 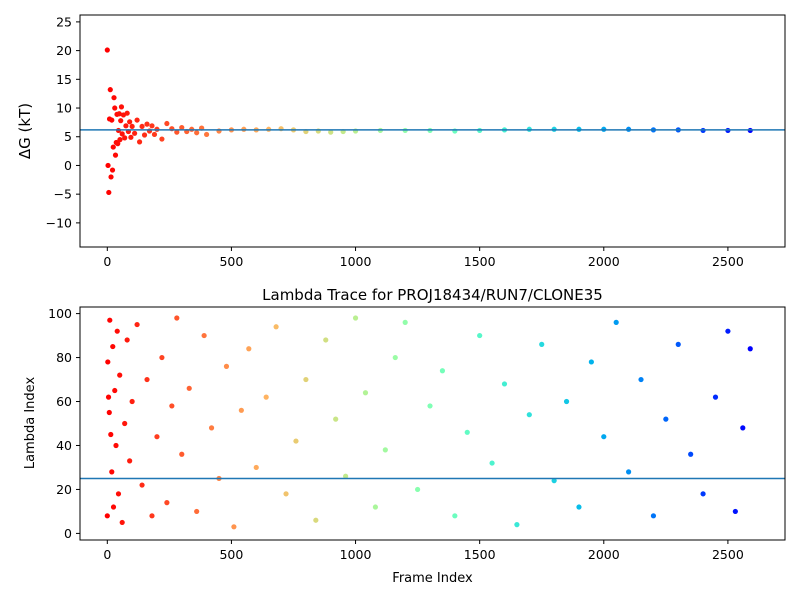 I want to click on lambda-trace-y-tick-label: 60, so click(x=64, y=401).